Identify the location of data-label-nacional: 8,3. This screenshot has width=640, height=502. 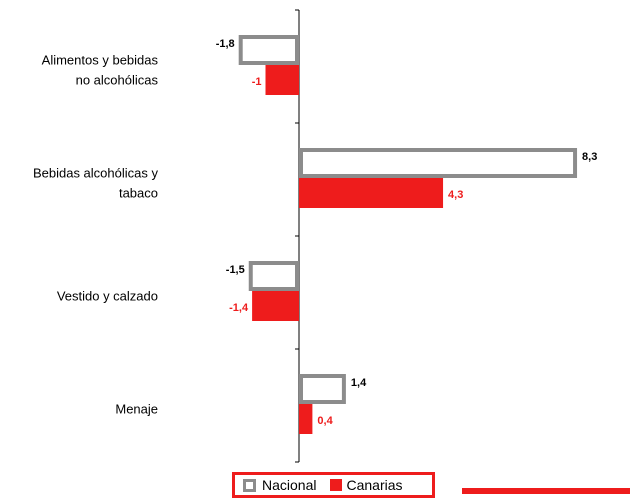
(589, 157).